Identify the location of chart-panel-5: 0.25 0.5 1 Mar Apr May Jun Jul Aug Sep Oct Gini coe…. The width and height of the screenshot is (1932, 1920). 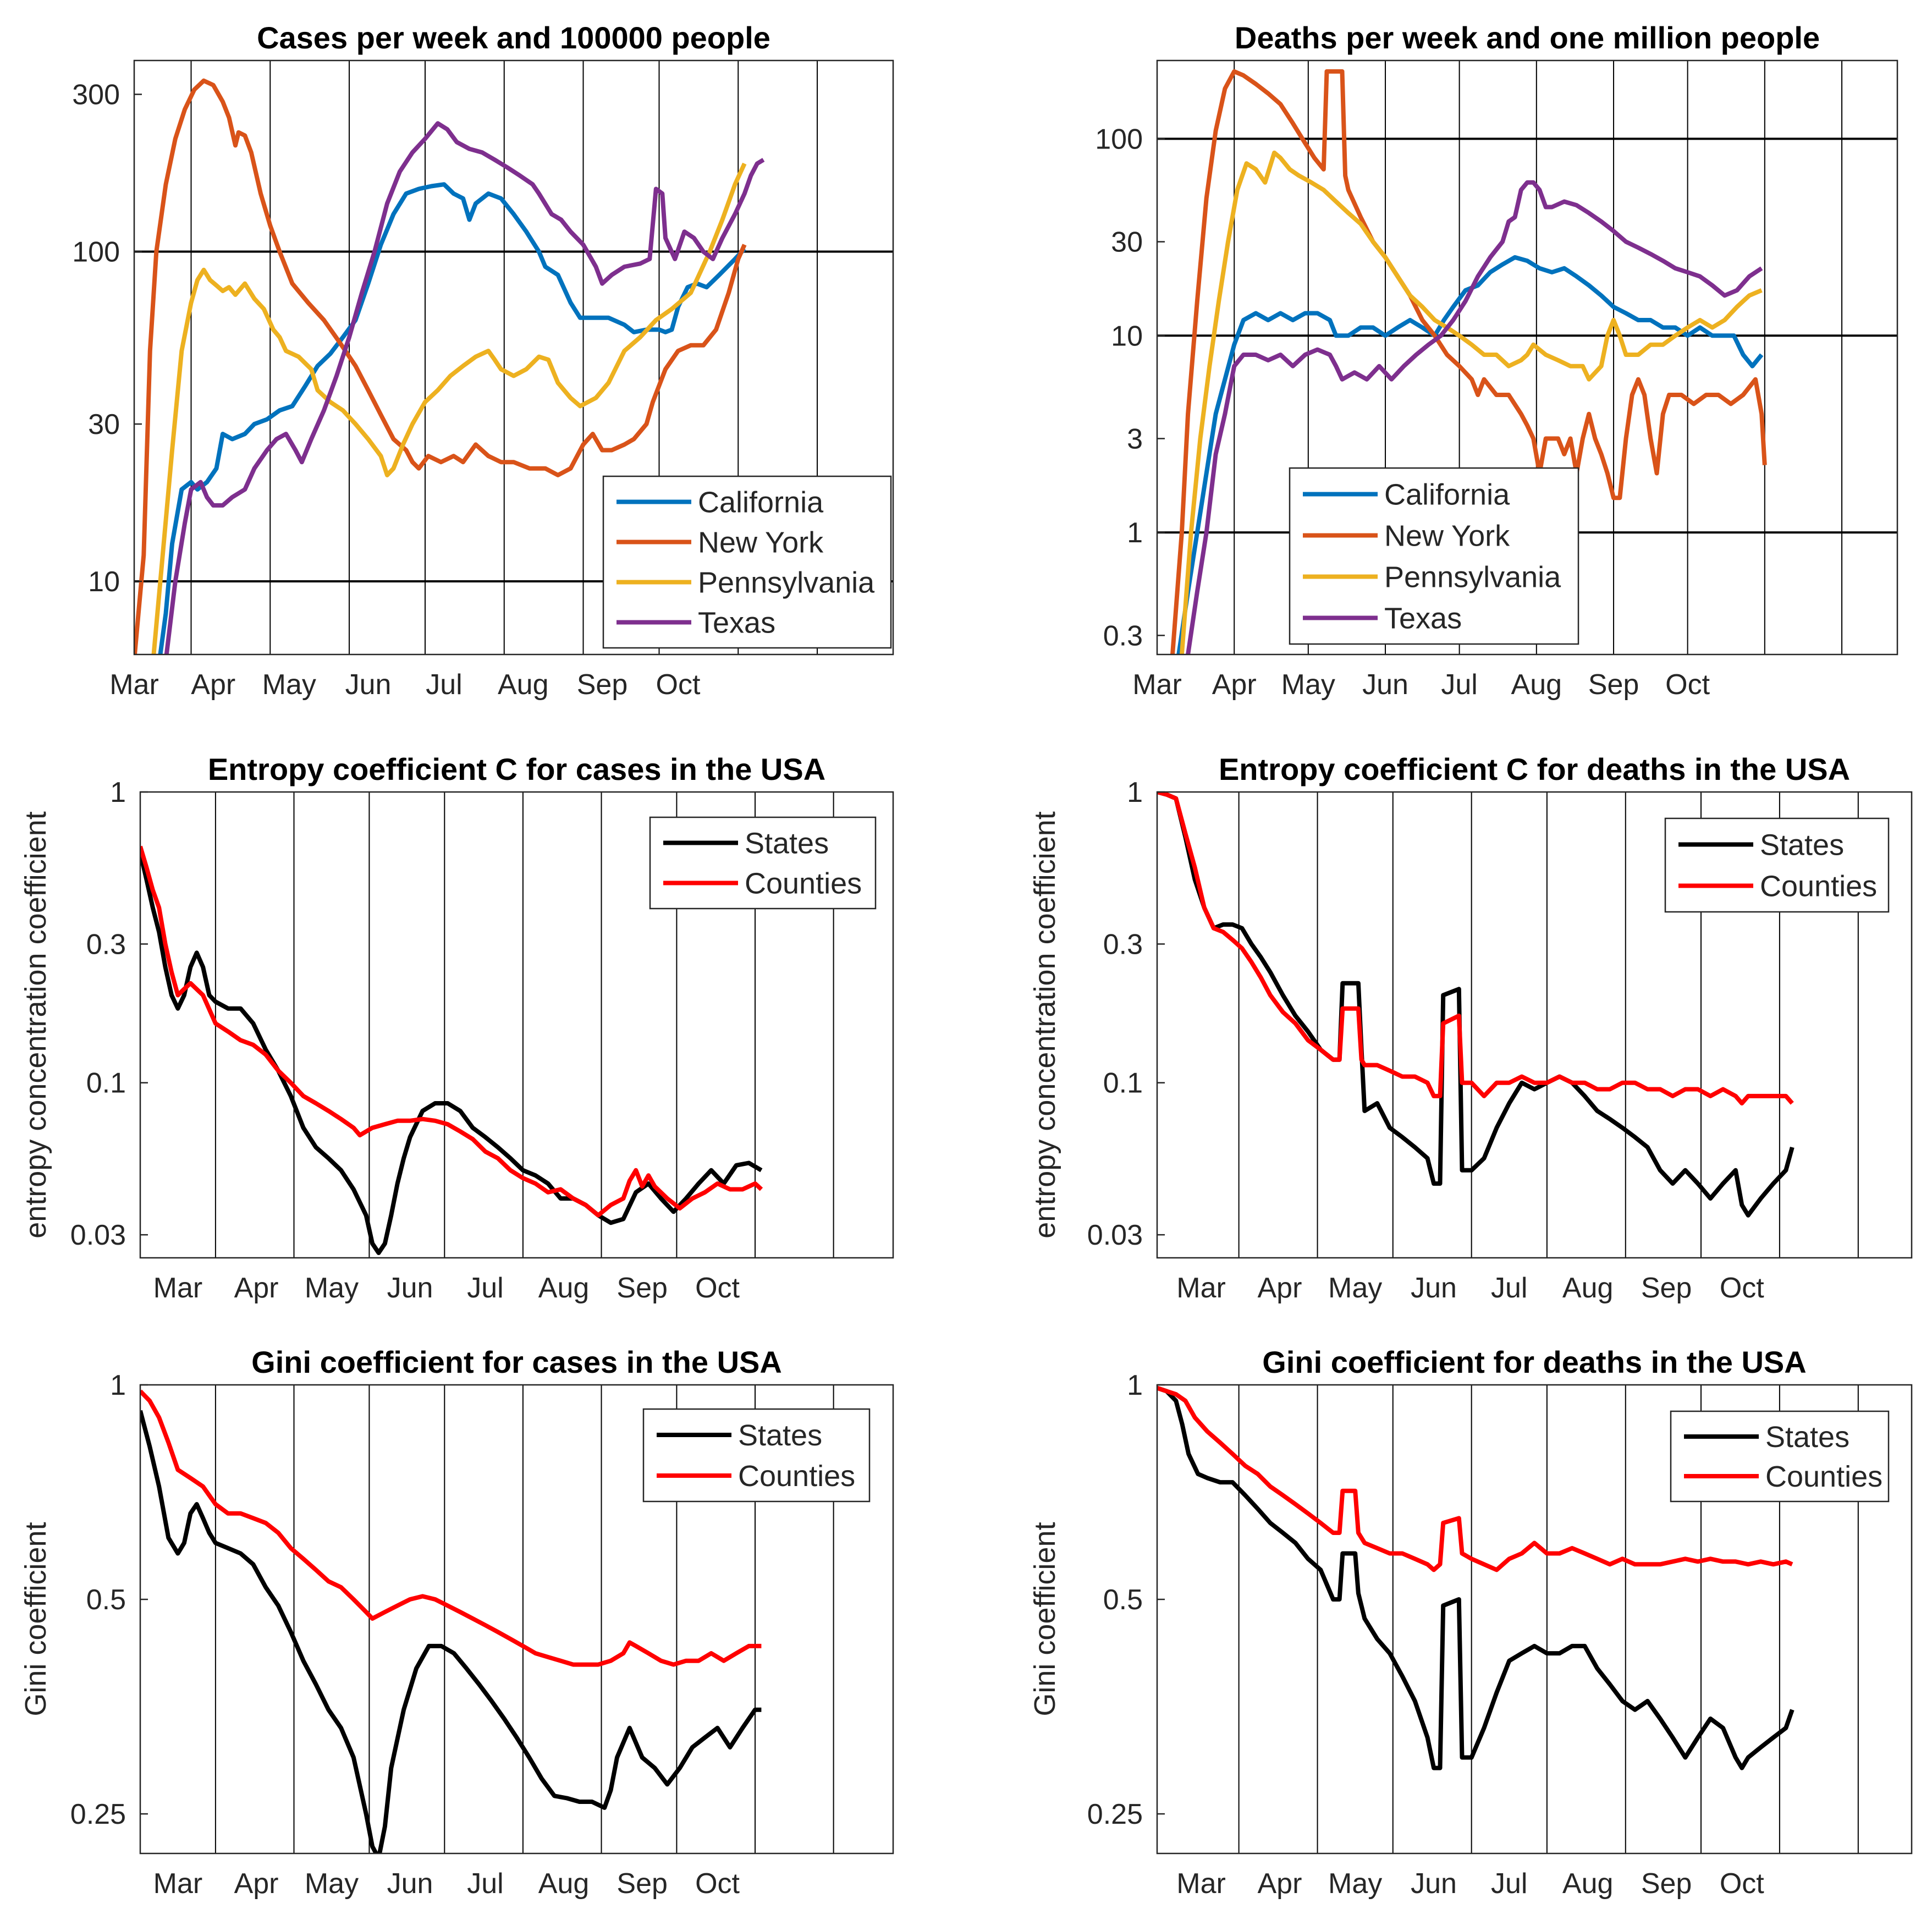
(456, 1622).